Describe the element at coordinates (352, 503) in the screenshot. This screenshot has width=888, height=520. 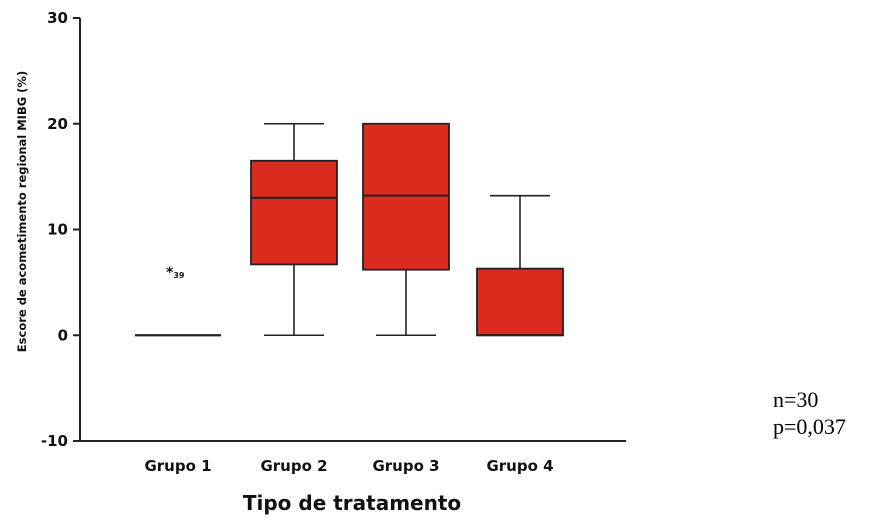
I see `x-axis-title: Tipo de tratamento` at that location.